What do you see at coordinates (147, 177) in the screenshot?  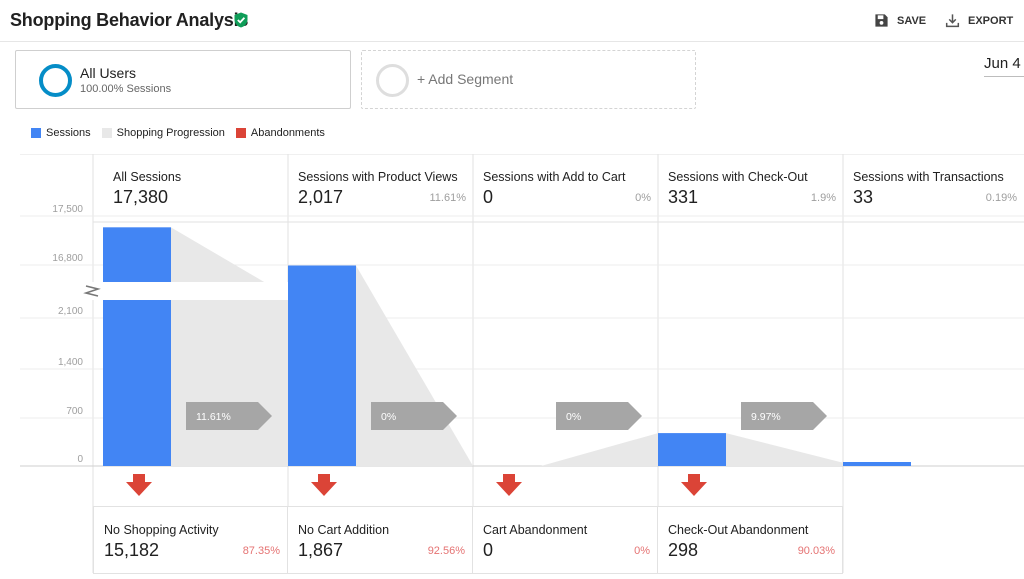 I see `stage-name: All Sessions` at bounding box center [147, 177].